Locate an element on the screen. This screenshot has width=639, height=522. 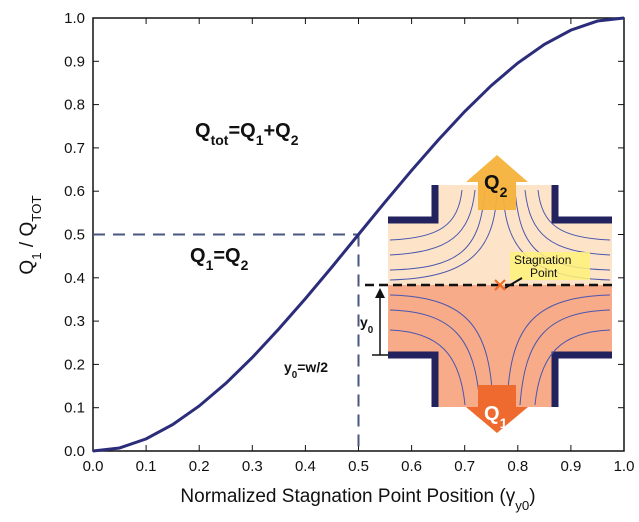
text-segment: Stagnation is located at coordinates (542, 260).